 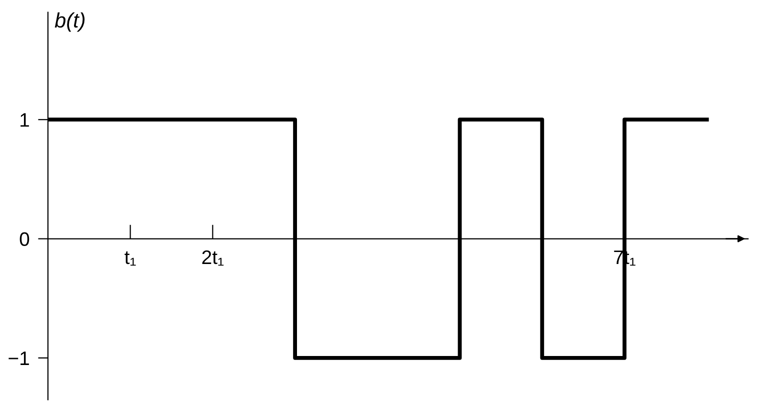 What do you see at coordinates (130, 258) in the screenshot?
I see `x-tick-label: t₁` at bounding box center [130, 258].